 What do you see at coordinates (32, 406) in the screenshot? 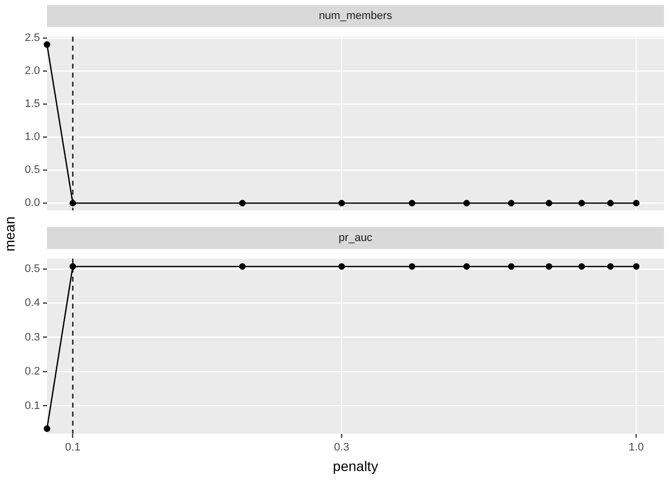
I see `y-tick-label: 0.1` at bounding box center [32, 406].